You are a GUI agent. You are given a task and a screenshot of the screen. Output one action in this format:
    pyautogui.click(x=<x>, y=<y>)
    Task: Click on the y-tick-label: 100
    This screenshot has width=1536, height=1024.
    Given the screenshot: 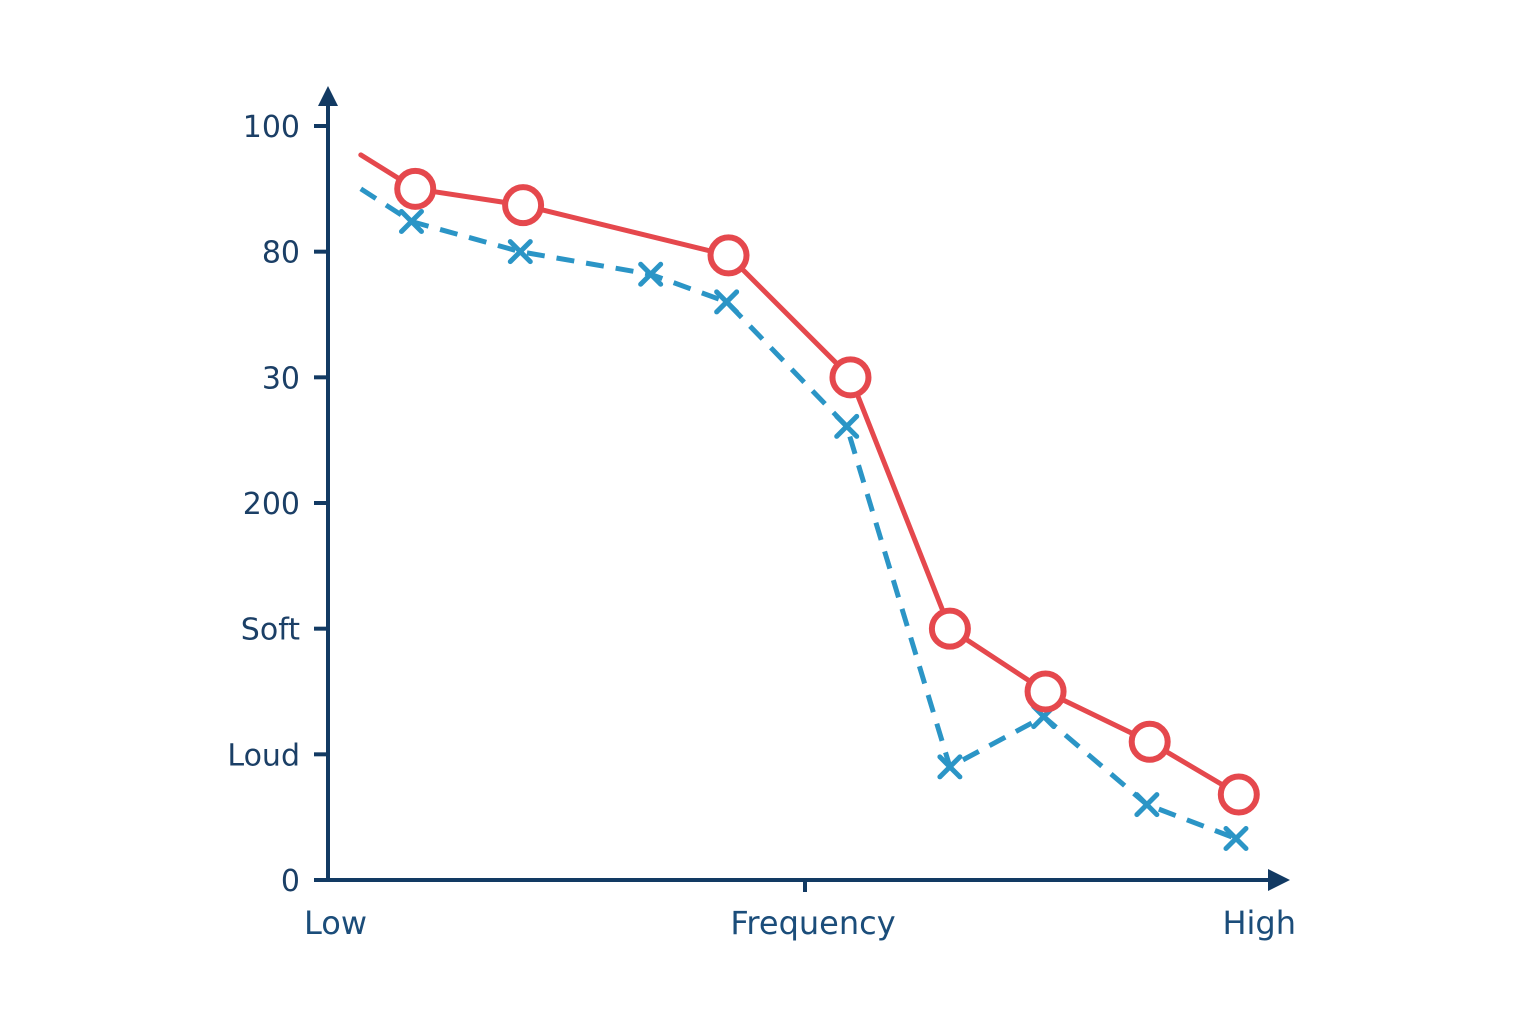 What is the action you would take?
    pyautogui.click(x=271, y=127)
    